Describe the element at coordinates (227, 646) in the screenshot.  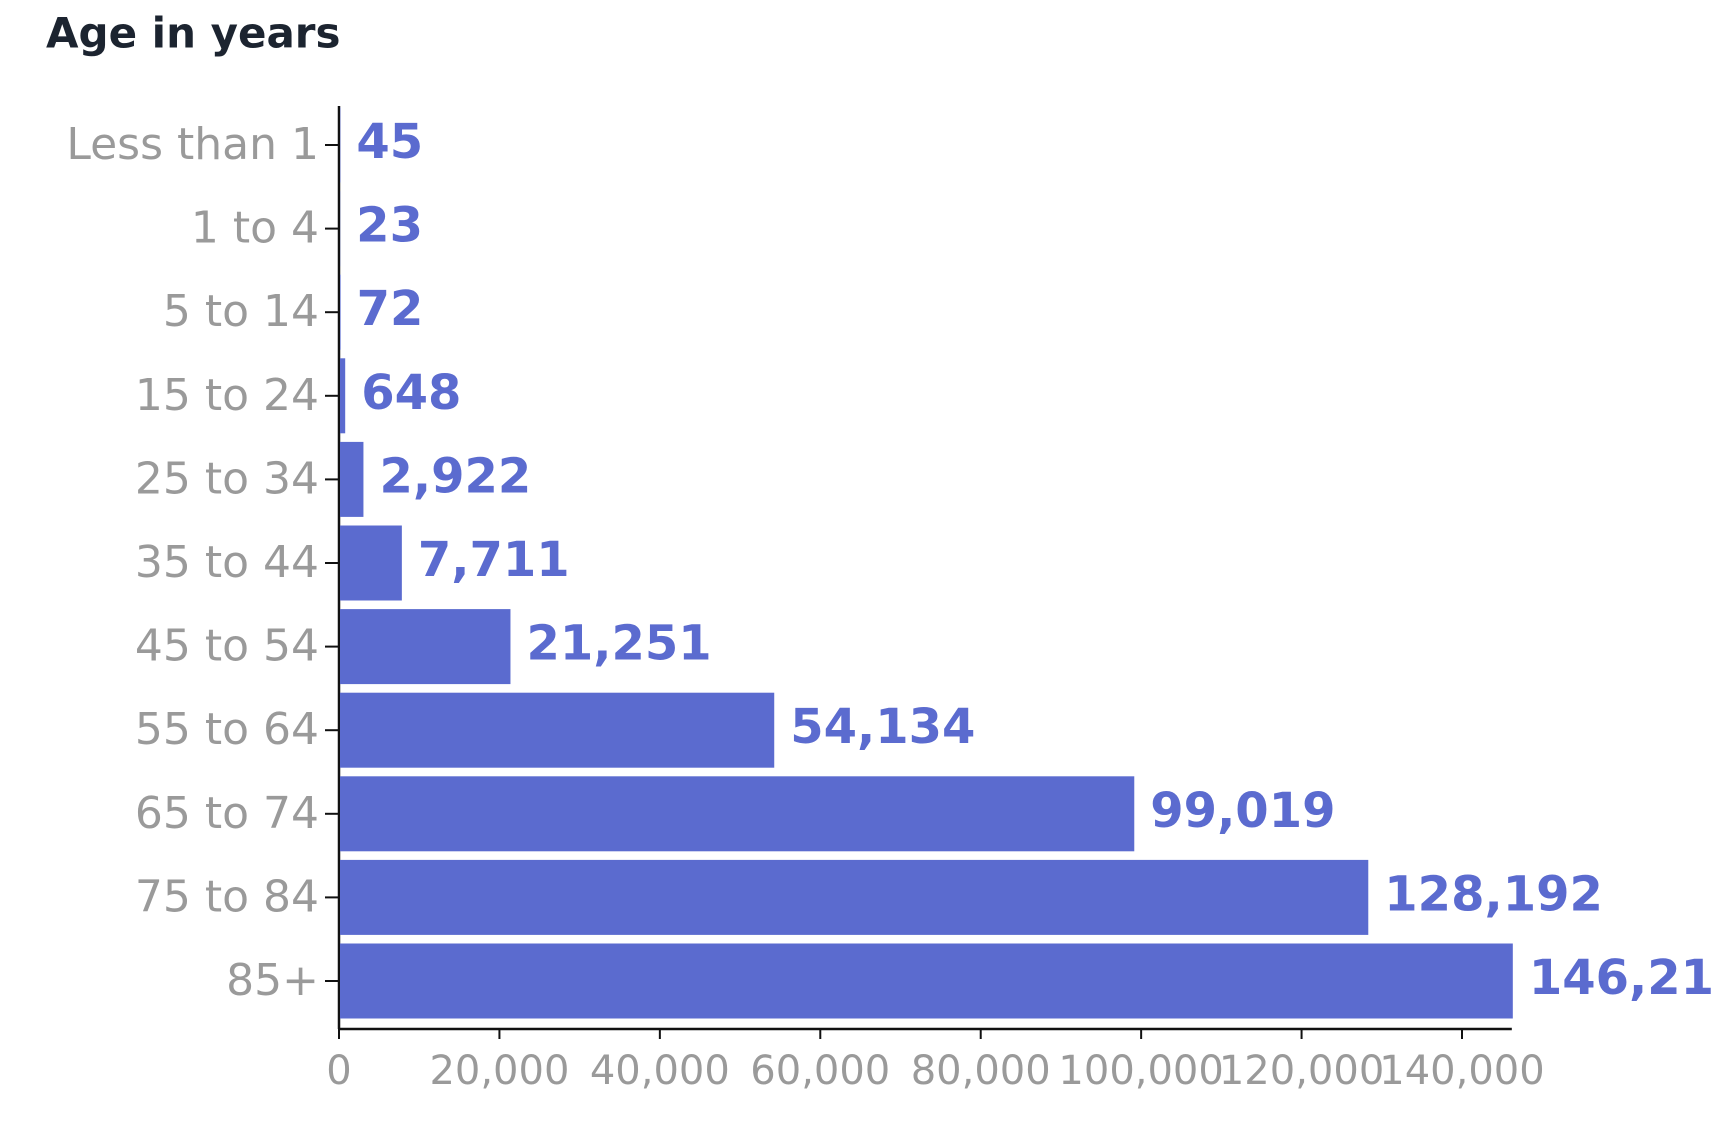
I see `y-tick-label: 45 to 54` at that location.